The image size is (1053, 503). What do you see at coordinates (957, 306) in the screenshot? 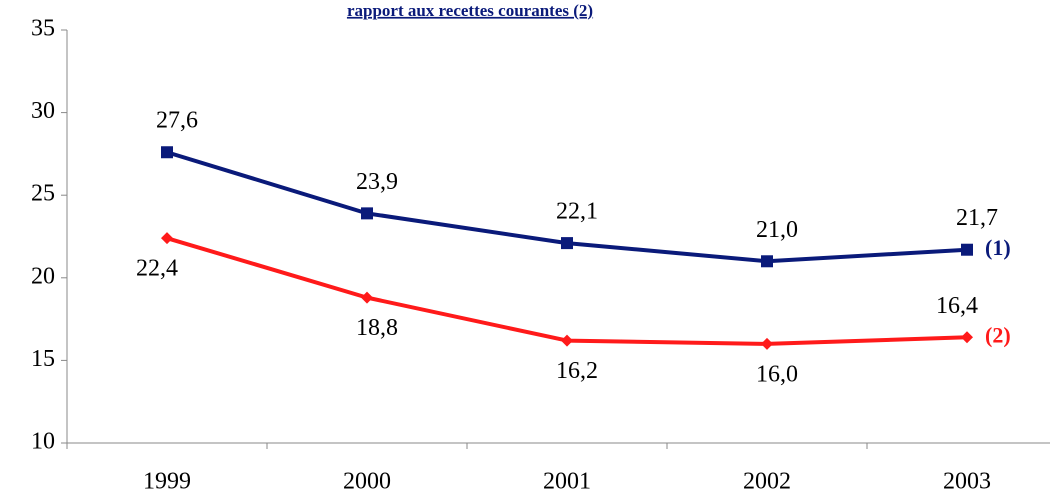
I see `value-label: 16,4` at bounding box center [957, 306].